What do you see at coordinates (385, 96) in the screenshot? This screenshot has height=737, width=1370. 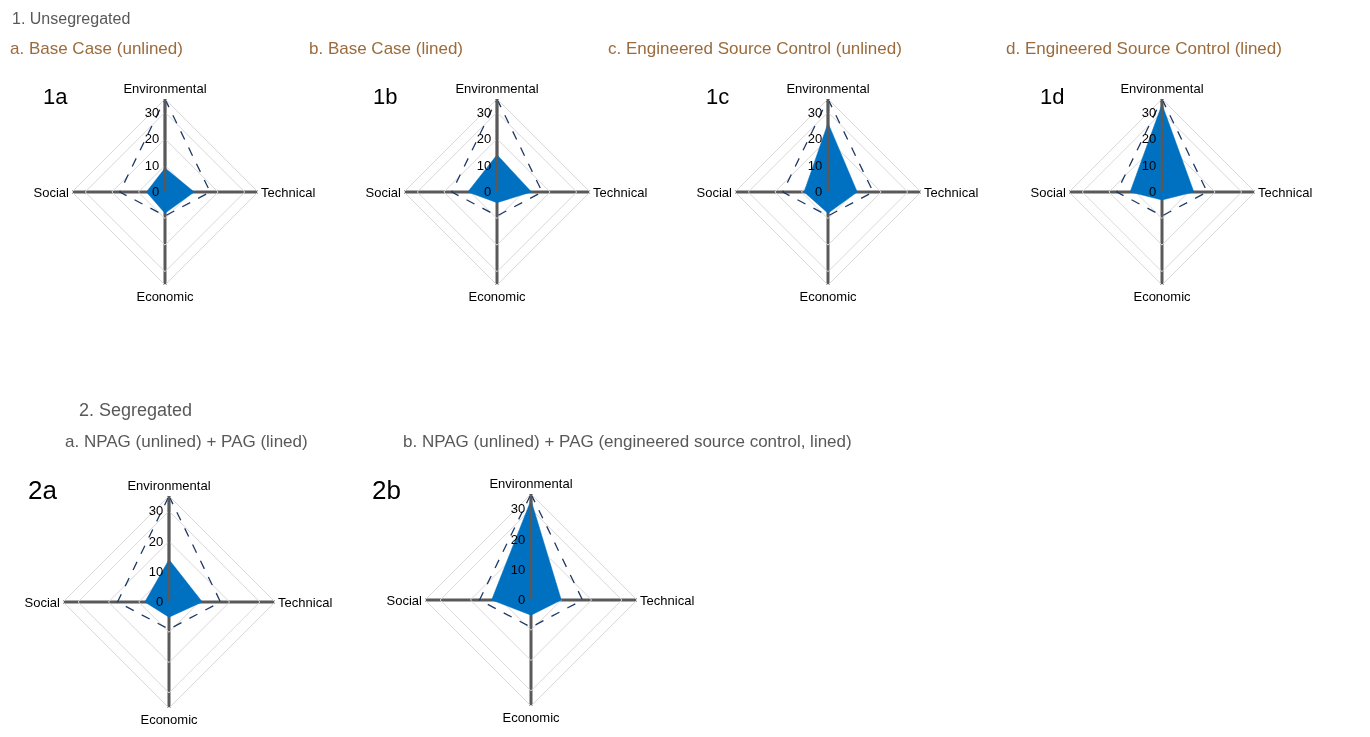 I see `text: 1b` at bounding box center [385, 96].